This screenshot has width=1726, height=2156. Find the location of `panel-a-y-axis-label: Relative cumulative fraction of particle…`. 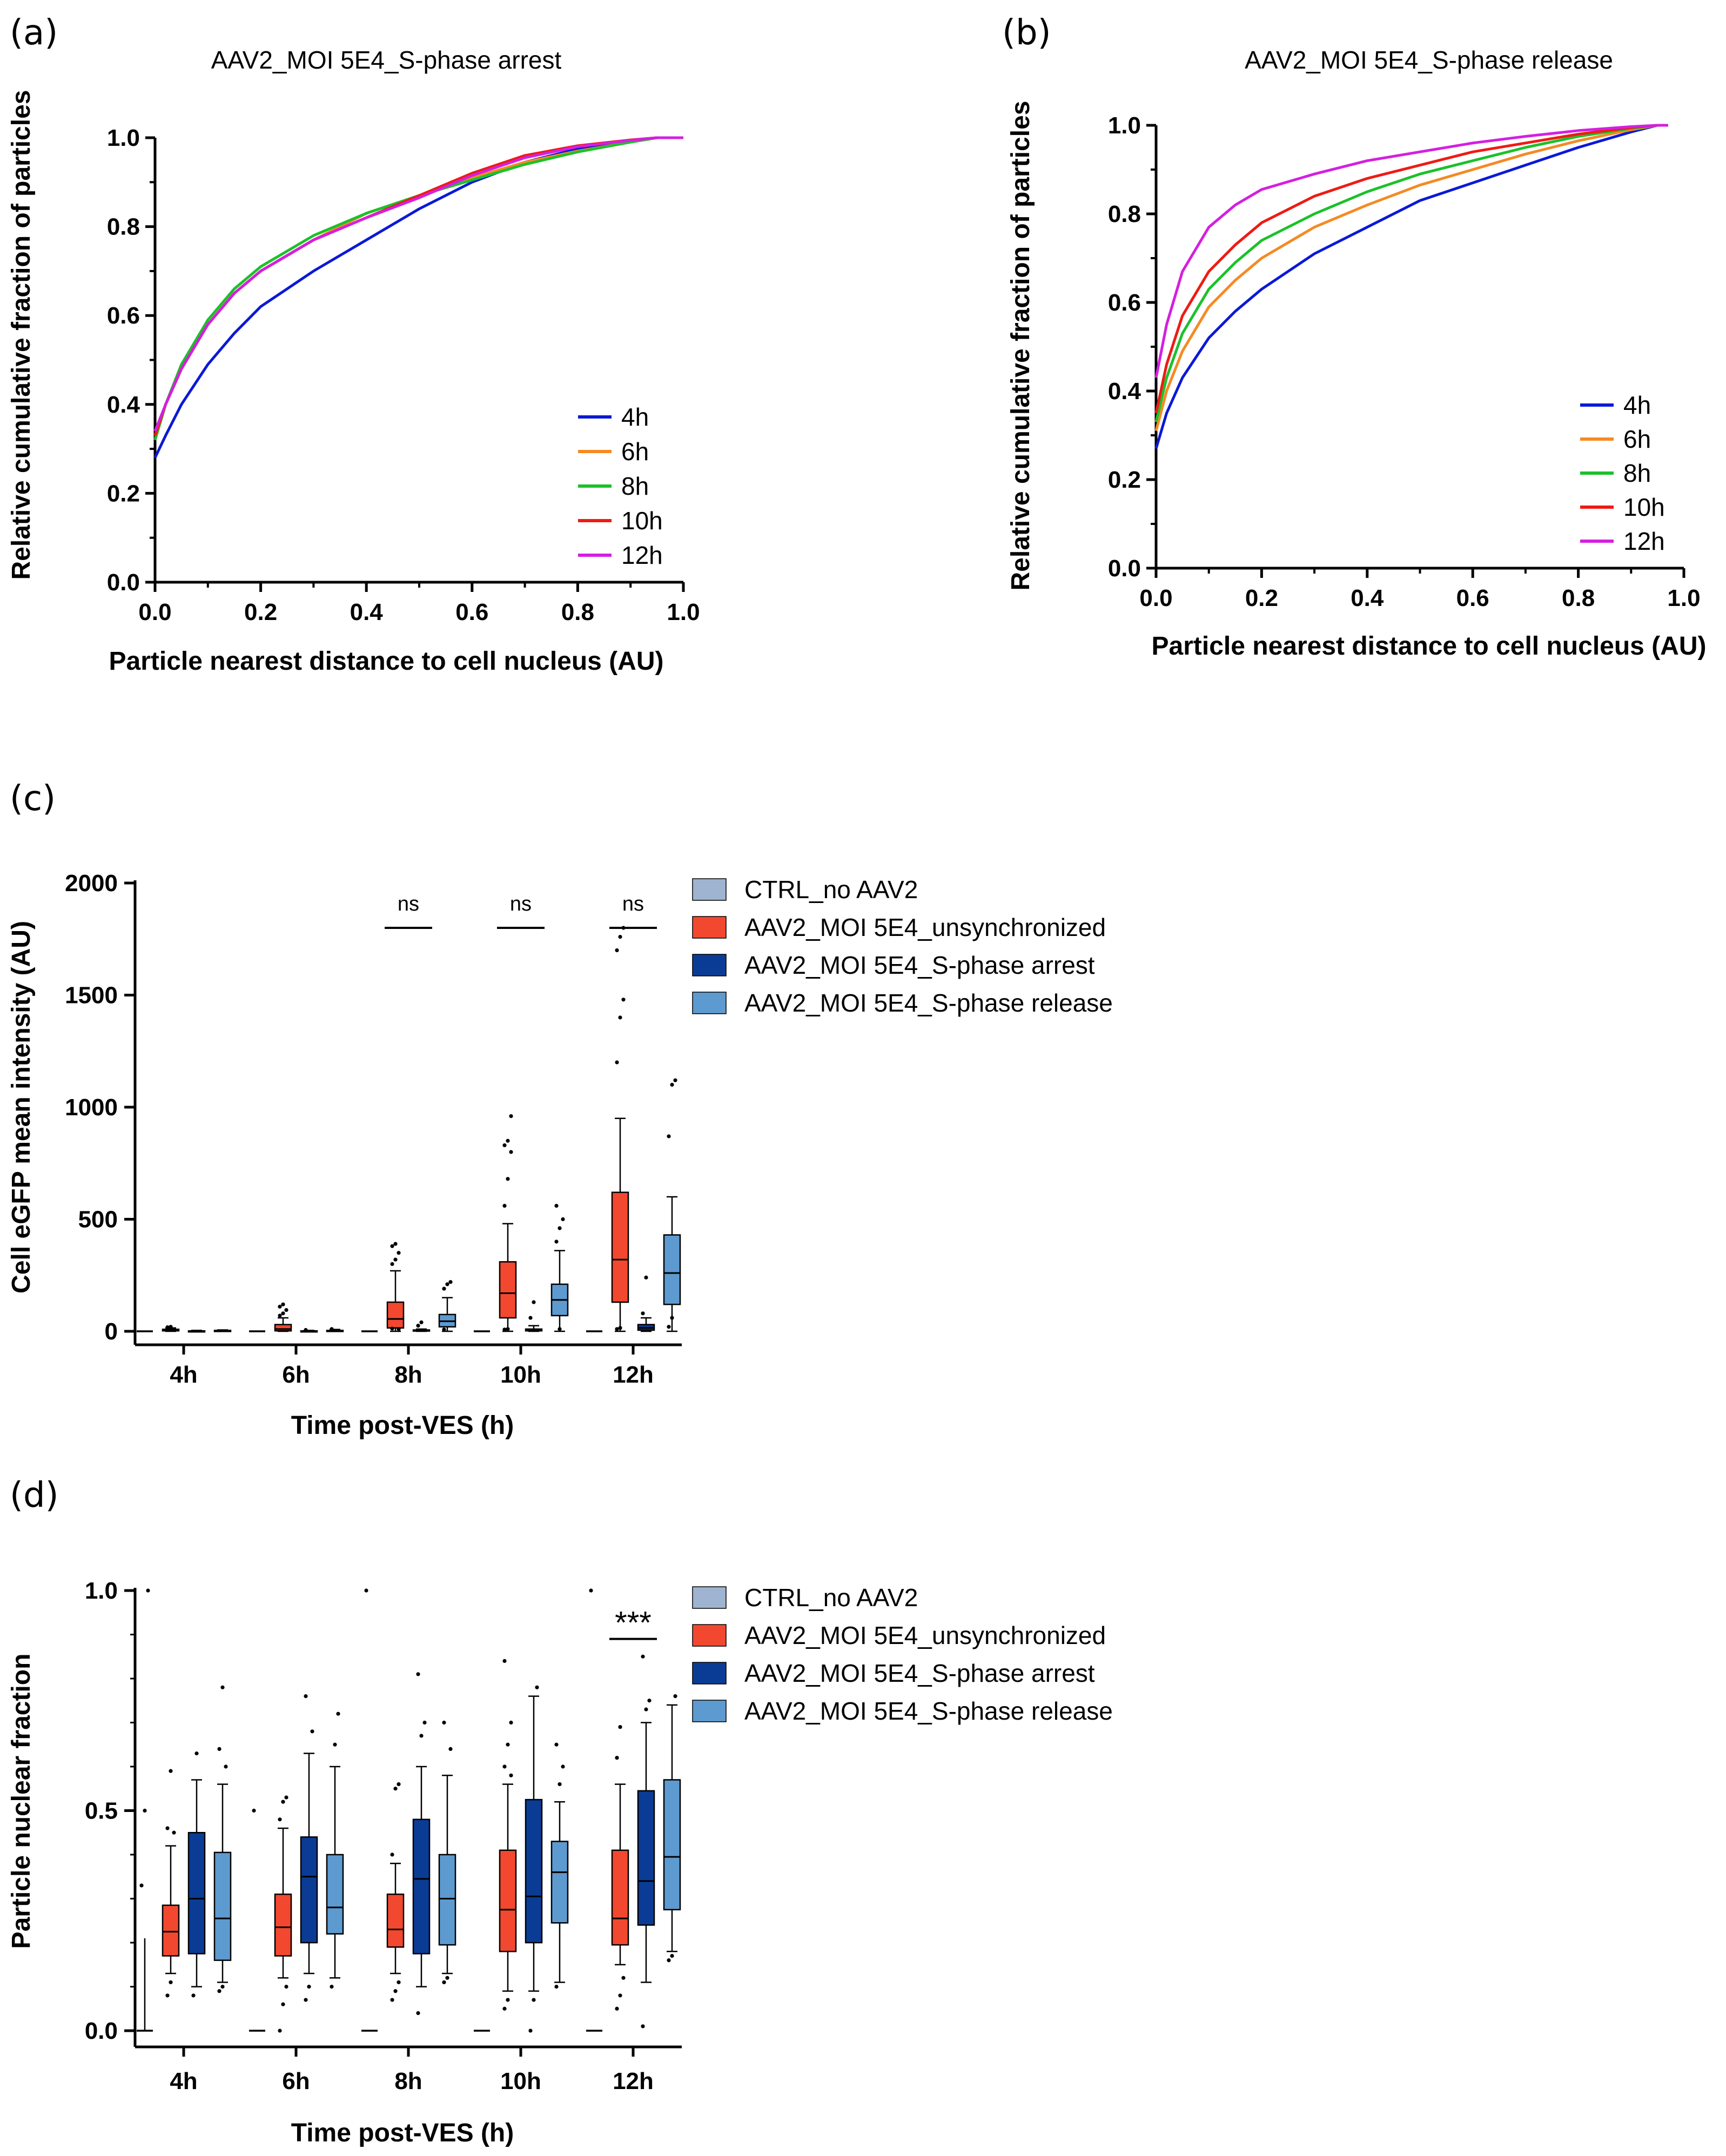

panel-a-y-axis-label: Relative cumulative fraction of particle… is located at coordinates (21, 335).